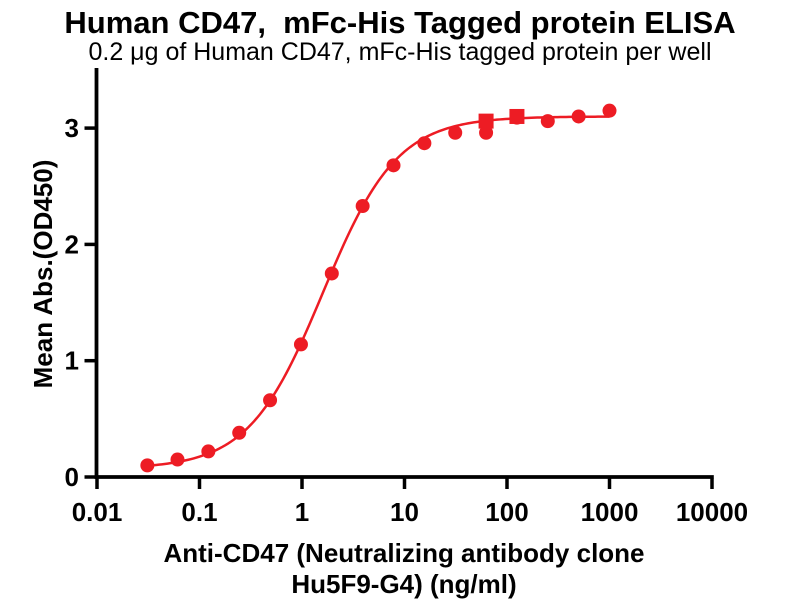 This screenshot has width=800, height=600. Describe the element at coordinates (403, 553) in the screenshot. I see `x-axis-label-line1: Anti-CD47 (Neutralizing antibody clone` at that location.